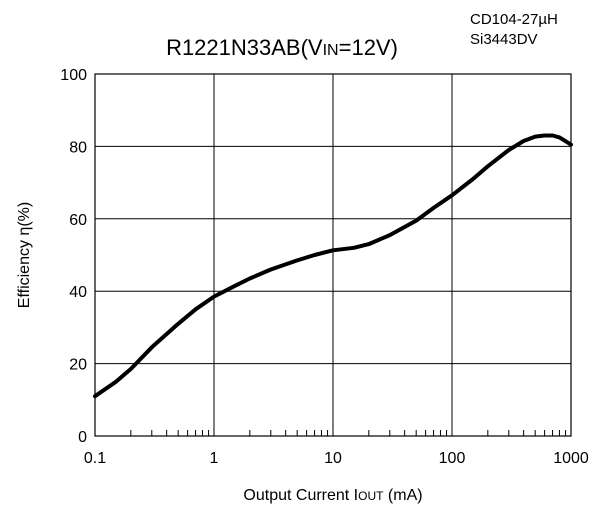 The width and height of the screenshot is (598, 508). I want to click on x-axis-label: Output Current IOUT (mA), so click(332, 495).